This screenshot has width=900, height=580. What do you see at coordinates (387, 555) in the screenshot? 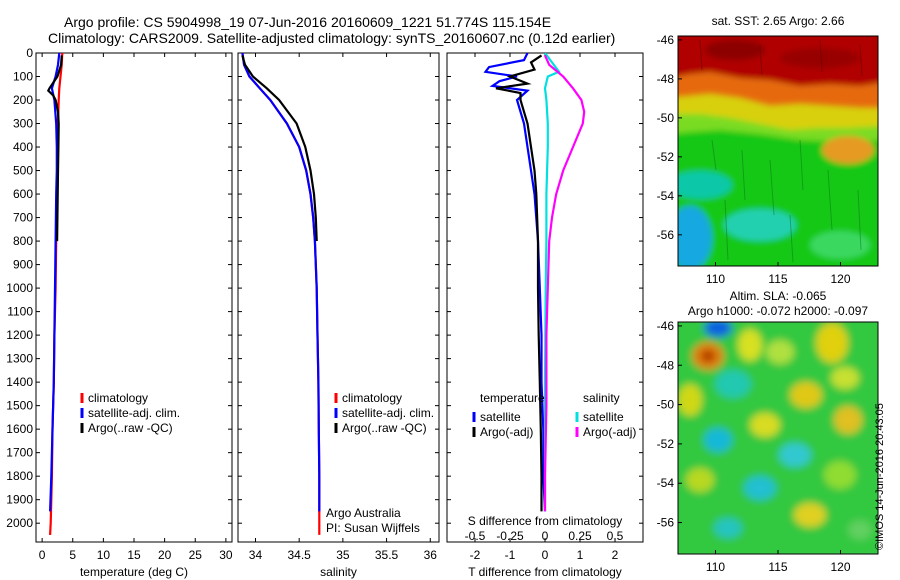
I see `x-tick-label: 35.5` at bounding box center [387, 555].